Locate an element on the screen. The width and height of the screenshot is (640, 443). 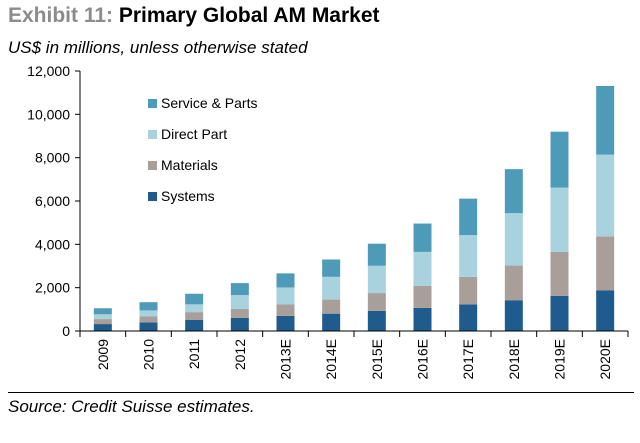
y-tick-label: 10,000 is located at coordinates (48, 114).